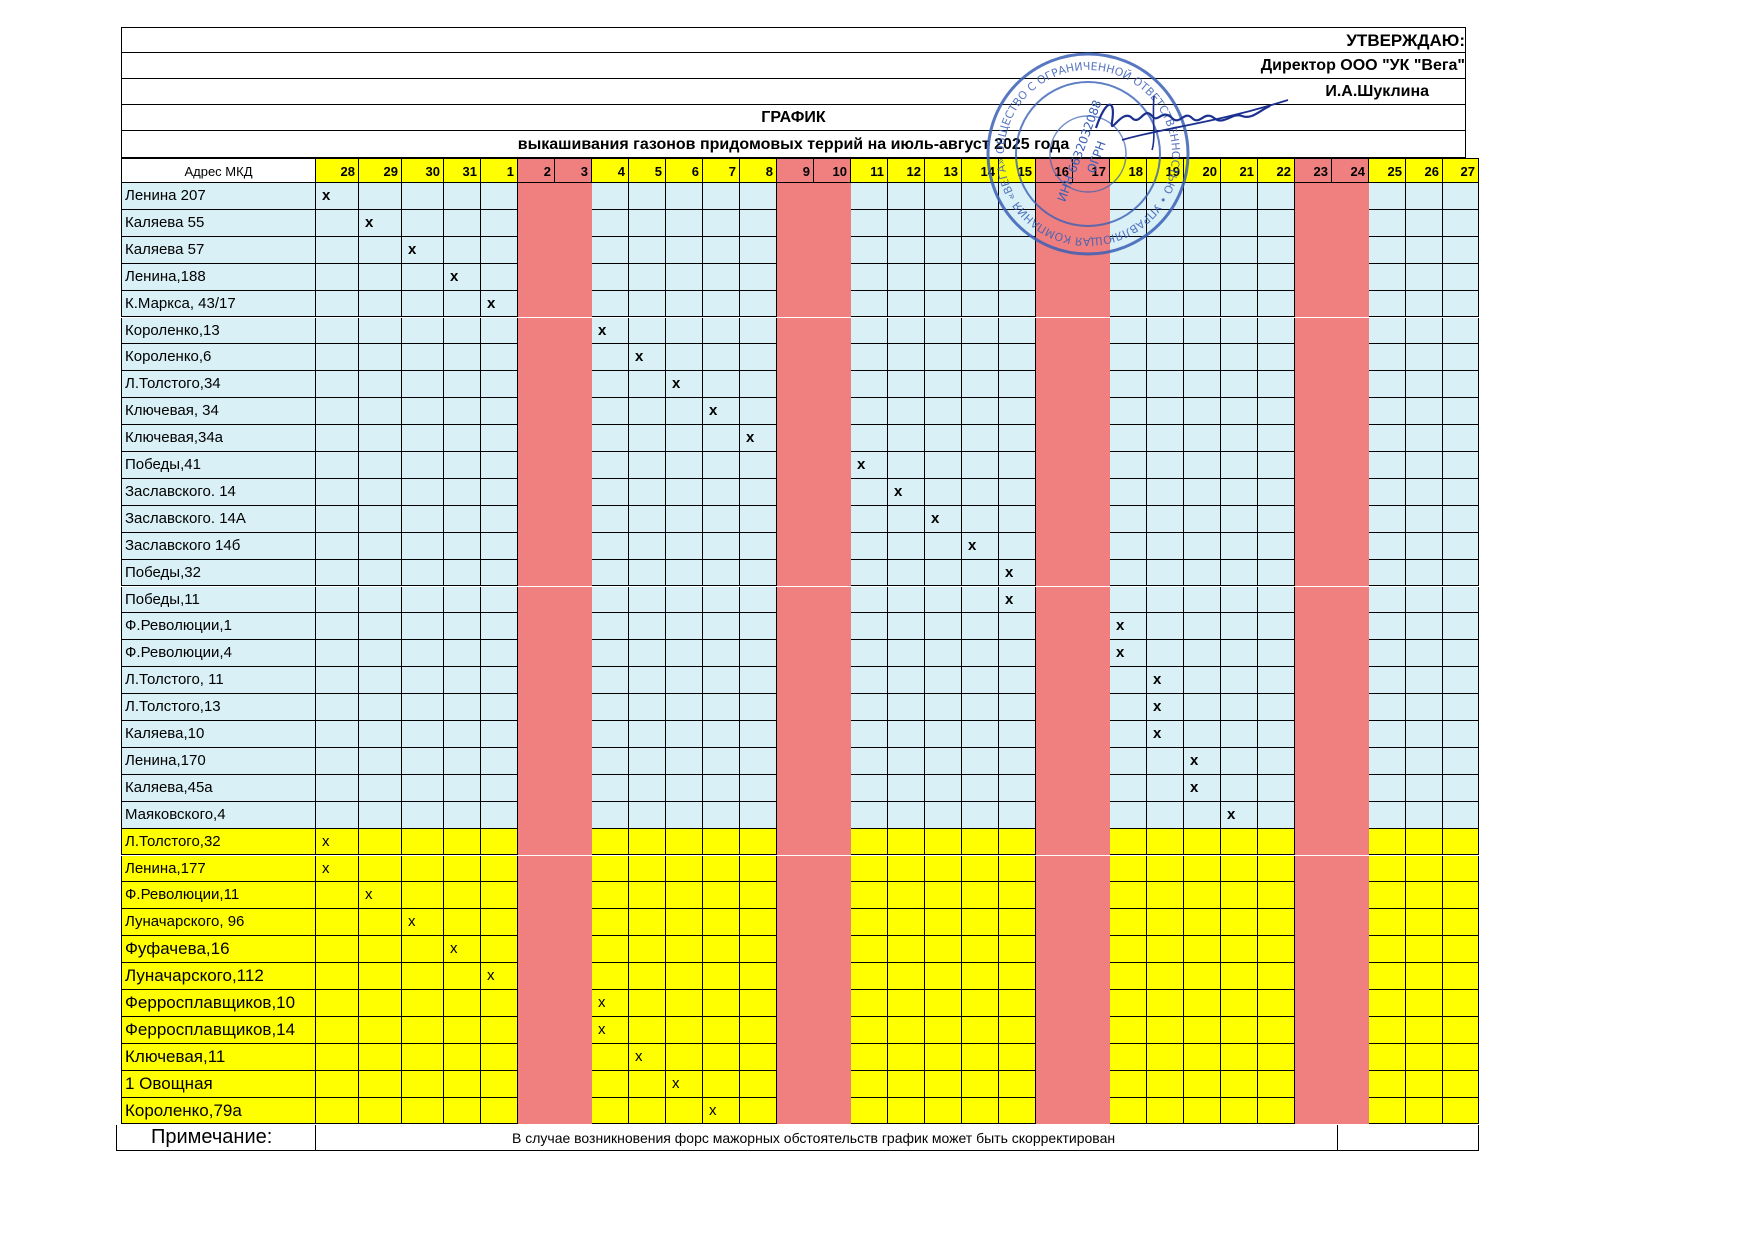 The width and height of the screenshot is (1754, 1240). What do you see at coordinates (1461, 170) in the screenshot?
I see `day-header-30: 27` at bounding box center [1461, 170].